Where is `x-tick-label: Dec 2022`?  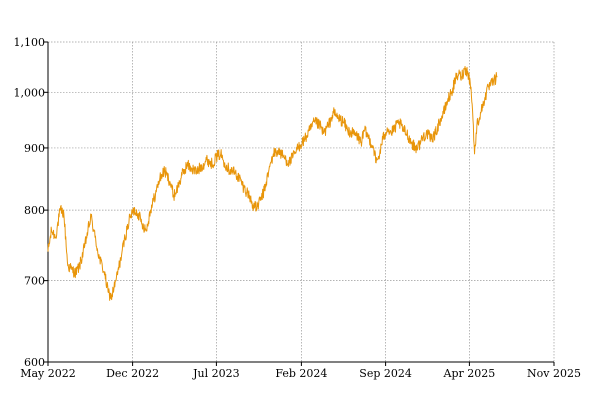
x-tick-label: Dec 2022 is located at coordinates (132, 373).